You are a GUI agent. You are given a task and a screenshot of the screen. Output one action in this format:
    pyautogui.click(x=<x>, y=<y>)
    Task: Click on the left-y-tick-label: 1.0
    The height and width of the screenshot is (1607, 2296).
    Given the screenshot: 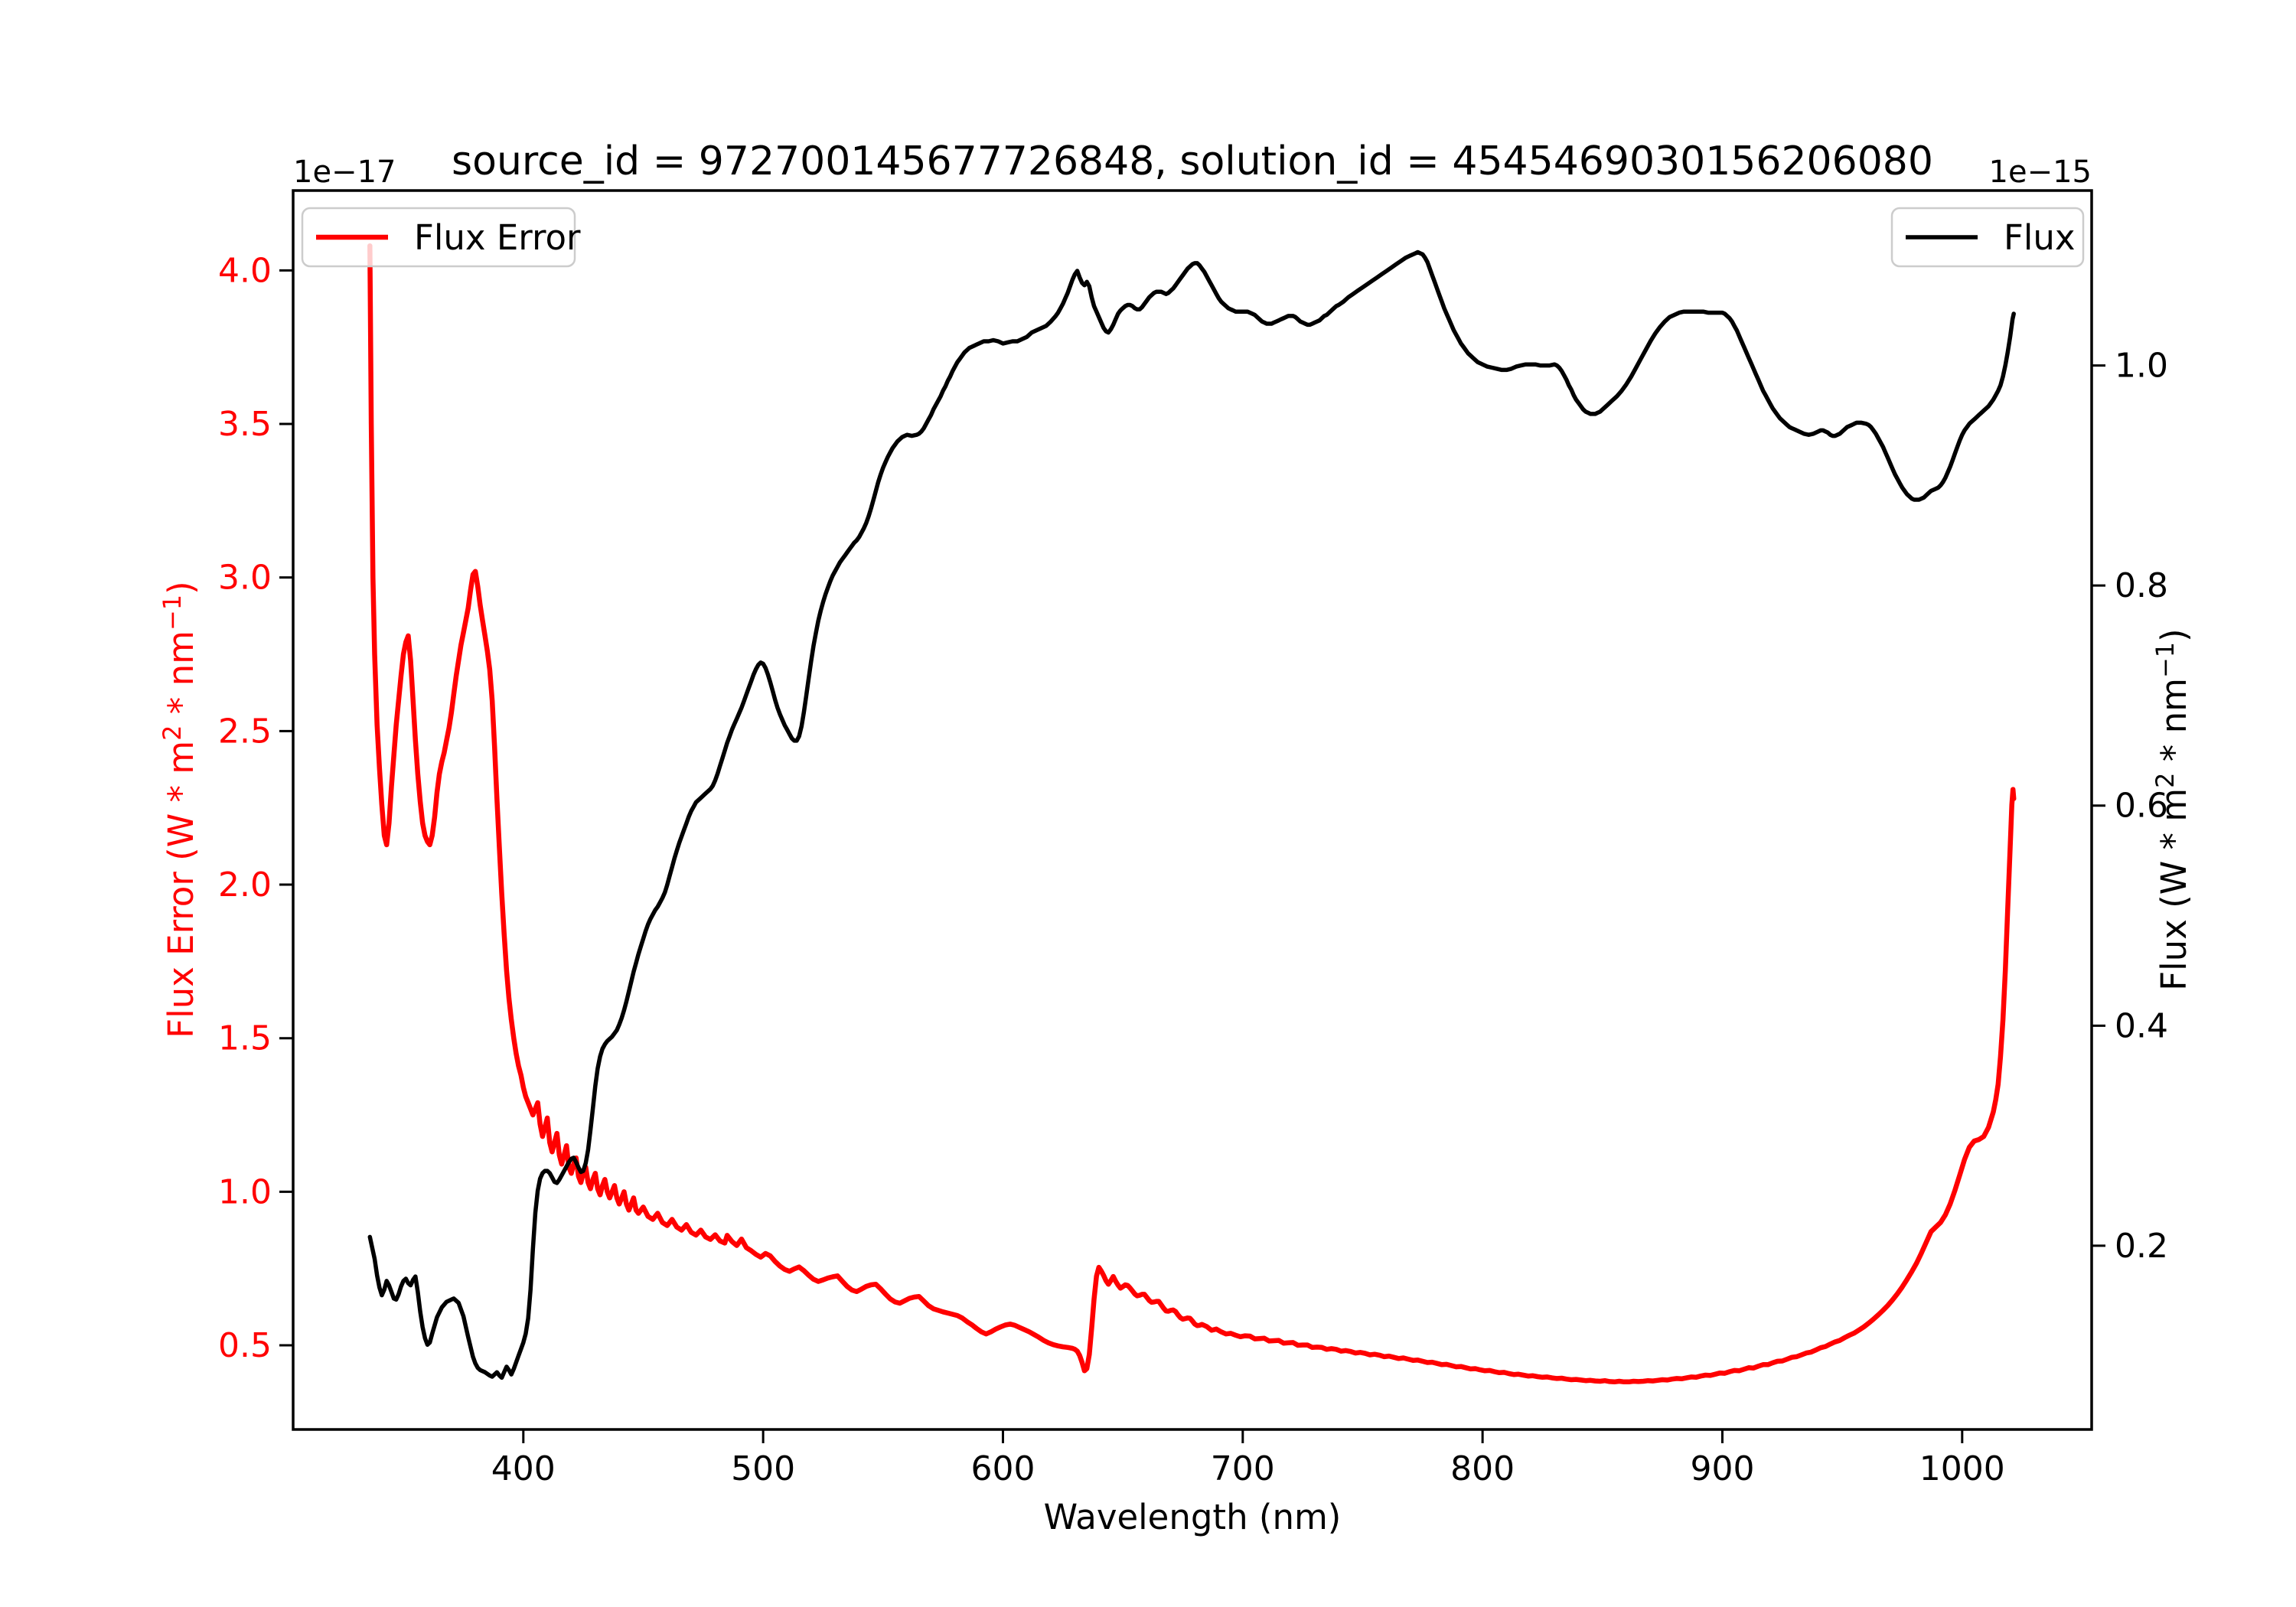 What is the action you would take?
    pyautogui.click(x=245, y=1191)
    